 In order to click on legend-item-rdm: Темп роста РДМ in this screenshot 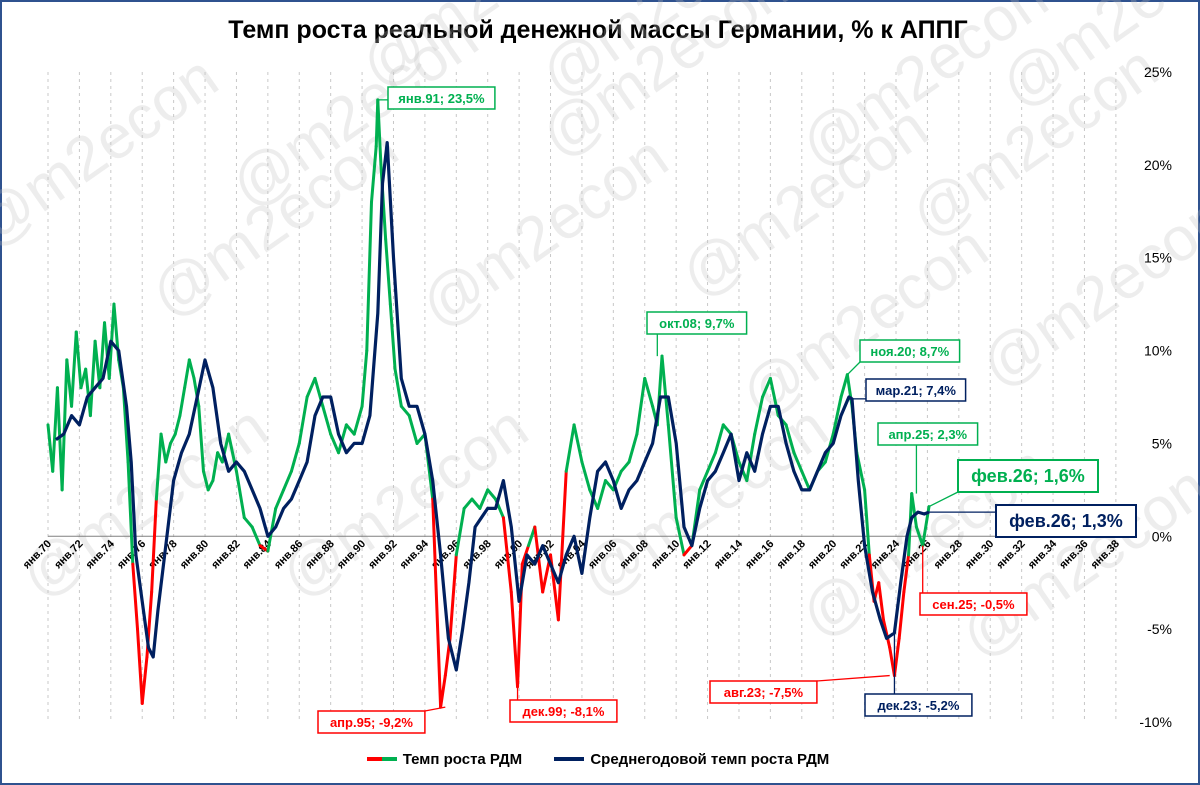, I will do `click(444, 759)`.